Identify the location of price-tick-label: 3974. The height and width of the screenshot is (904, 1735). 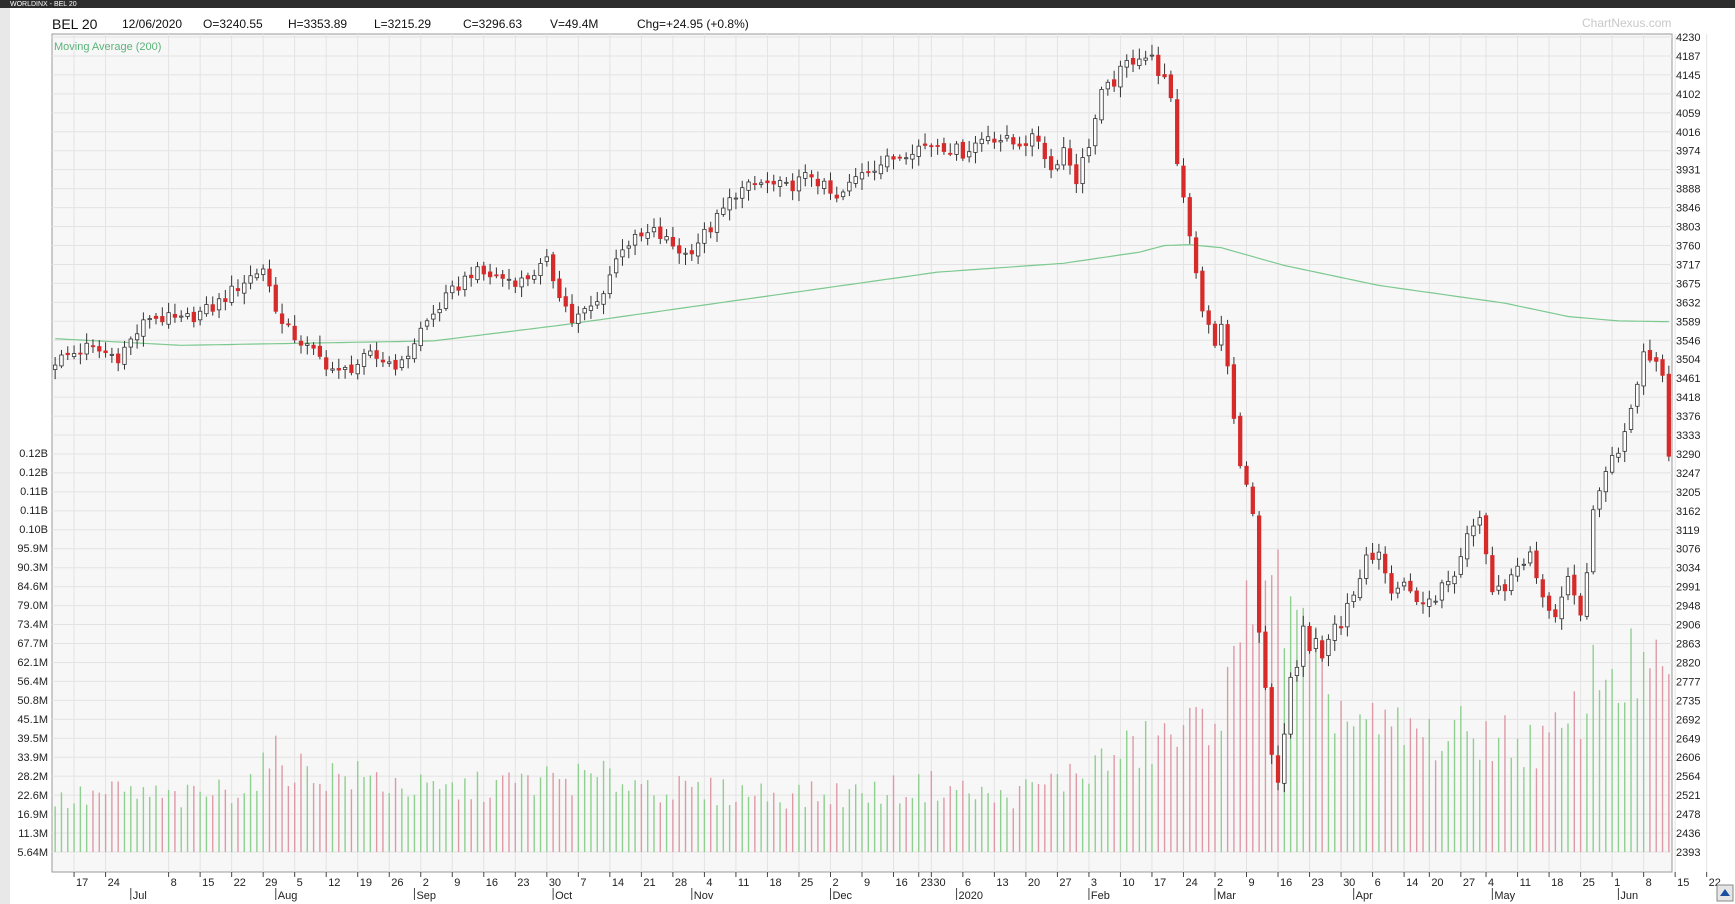
(1688, 152).